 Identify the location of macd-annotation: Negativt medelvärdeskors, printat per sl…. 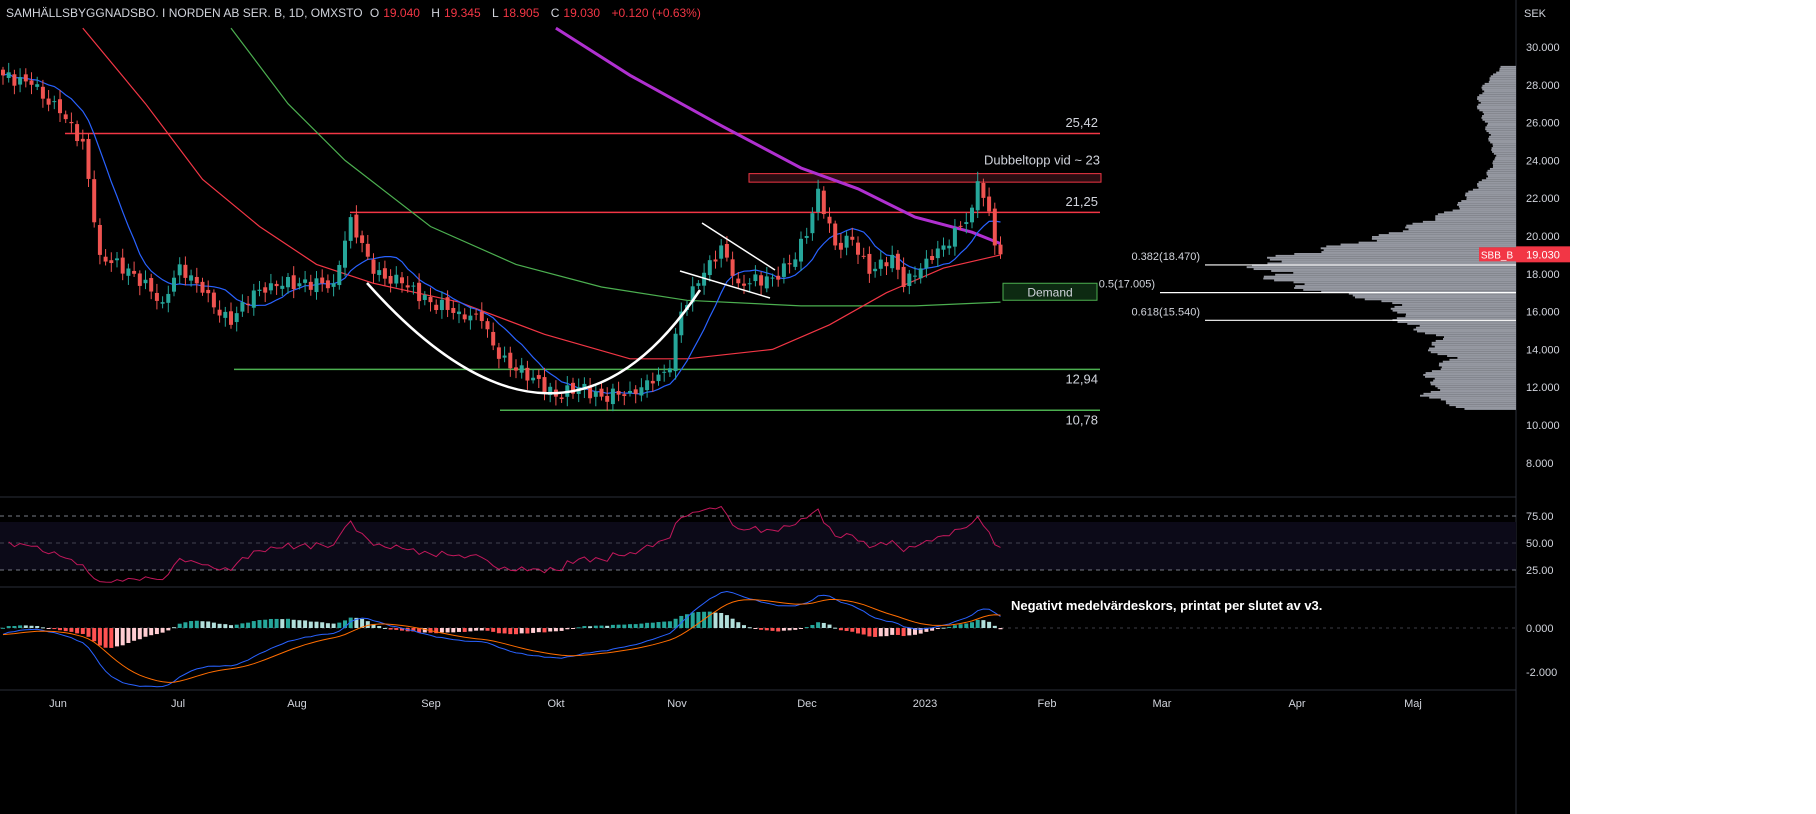
(1166, 605).